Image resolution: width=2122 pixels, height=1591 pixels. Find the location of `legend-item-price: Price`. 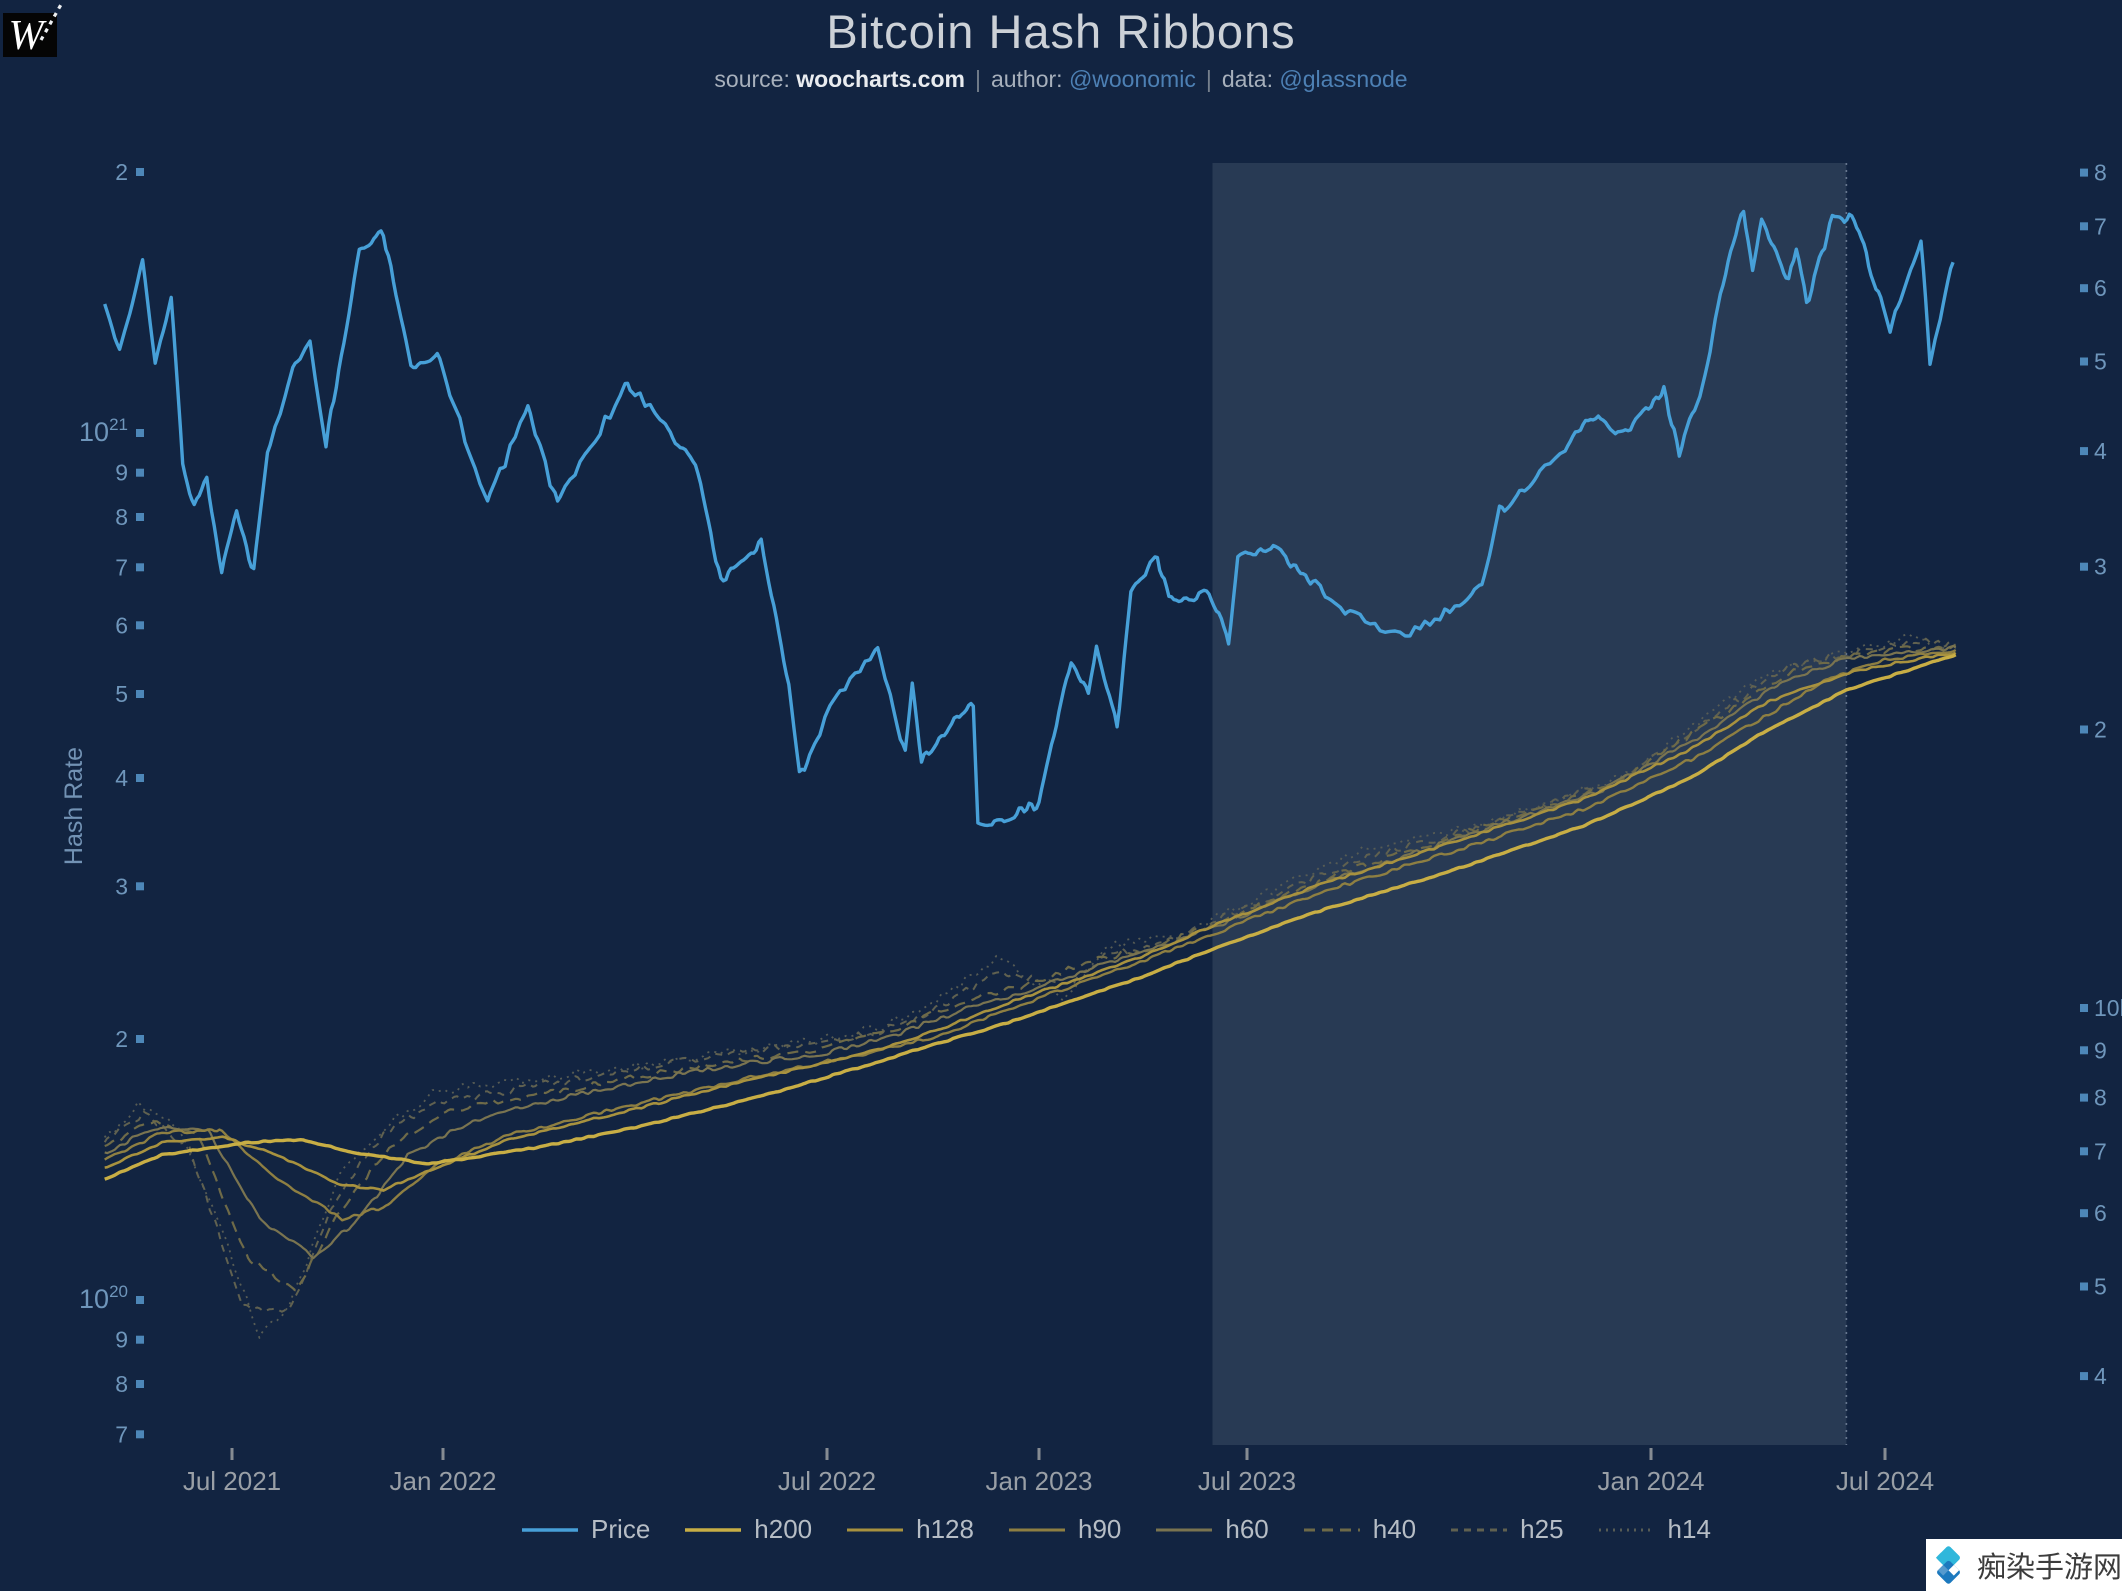

legend-item-price: Price is located at coordinates (585, 1529).